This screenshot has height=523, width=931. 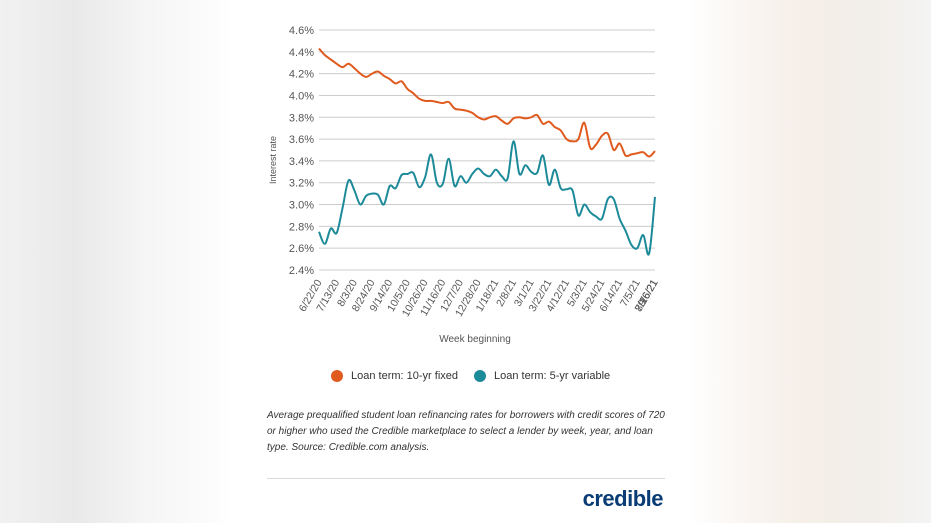 What do you see at coordinates (301, 96) in the screenshot?
I see `y-tick-label: 4.0%` at bounding box center [301, 96].